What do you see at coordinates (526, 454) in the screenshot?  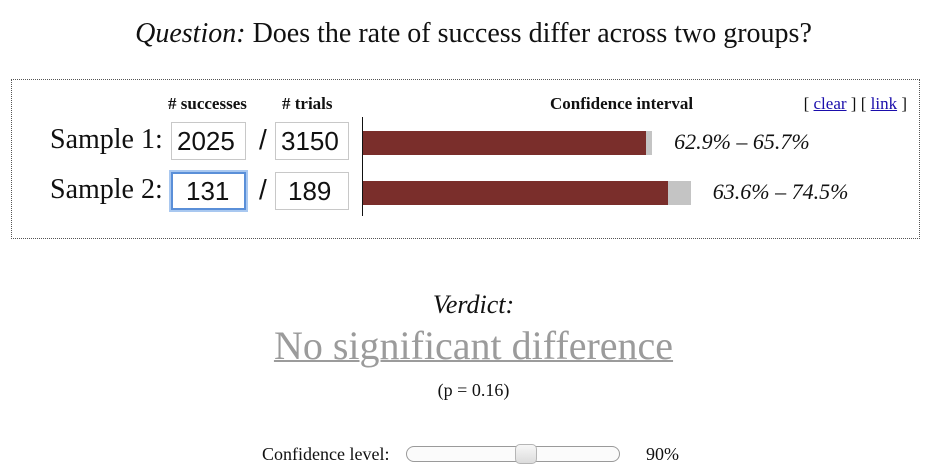 I see `confidence-slider-thumb` at bounding box center [526, 454].